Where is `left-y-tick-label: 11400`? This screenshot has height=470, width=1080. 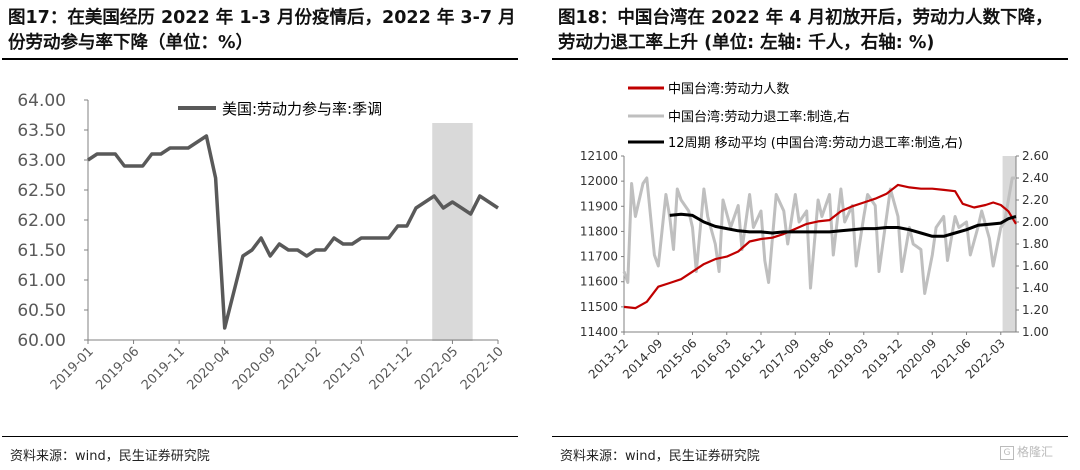
left-y-tick-label: 11400 is located at coordinates (599, 332).